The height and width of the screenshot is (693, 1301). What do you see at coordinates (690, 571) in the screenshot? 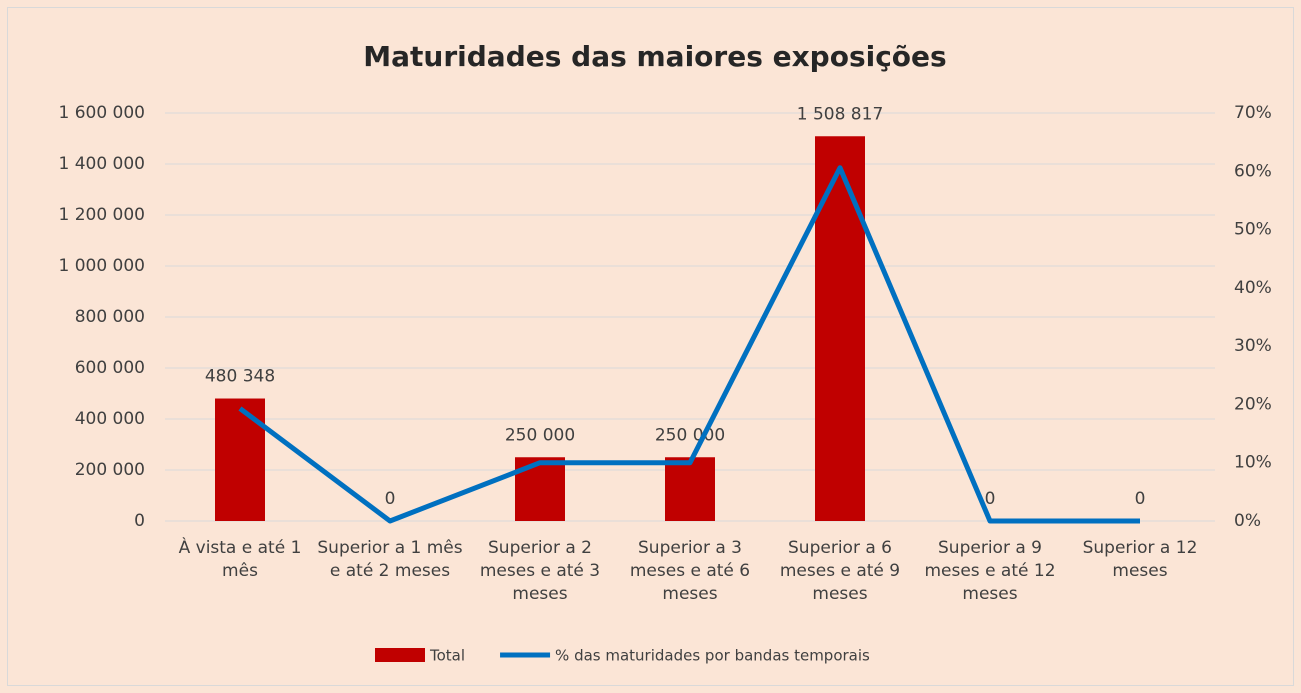
I see `x-tick-label: Superior a 3 meses e até 6 meses` at bounding box center [690, 571].